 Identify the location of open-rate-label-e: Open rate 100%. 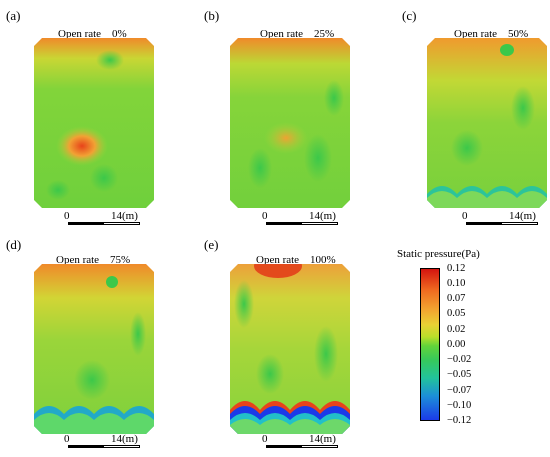
(296, 260).